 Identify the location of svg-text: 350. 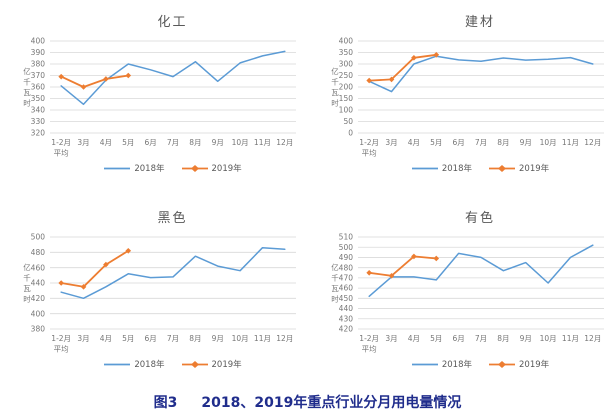
(345, 52).